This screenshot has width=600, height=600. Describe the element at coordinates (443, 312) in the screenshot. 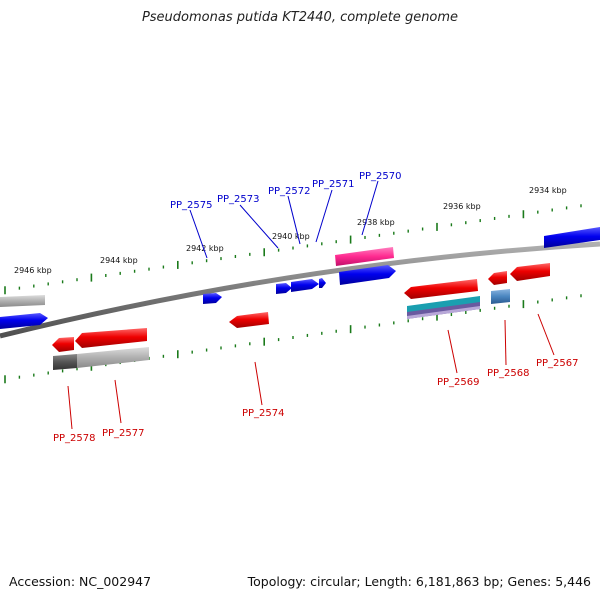

I see `gene-feature-lavender` at that location.